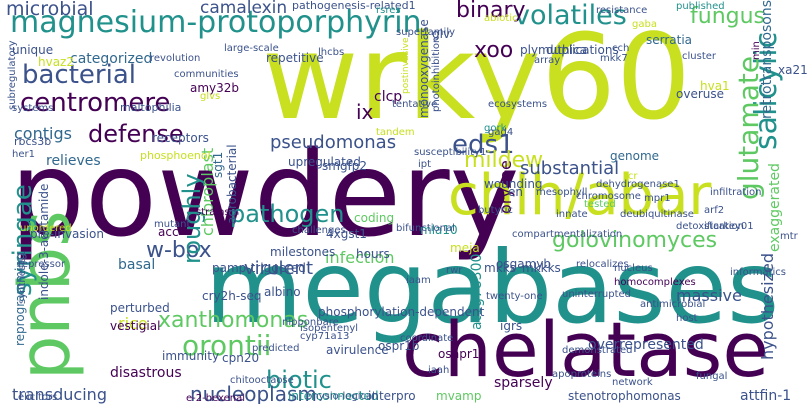 This screenshot has height=404, width=808. I want to click on word-29: infection, so click(360, 257).